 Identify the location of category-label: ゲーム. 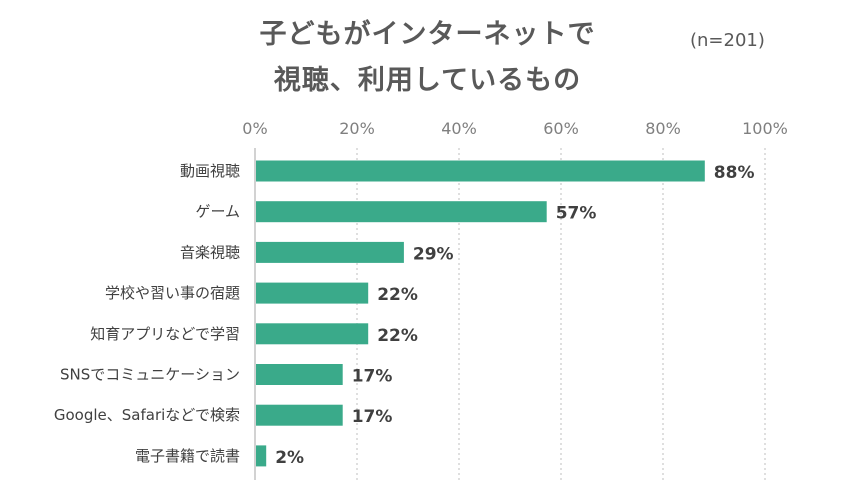
(217, 212).